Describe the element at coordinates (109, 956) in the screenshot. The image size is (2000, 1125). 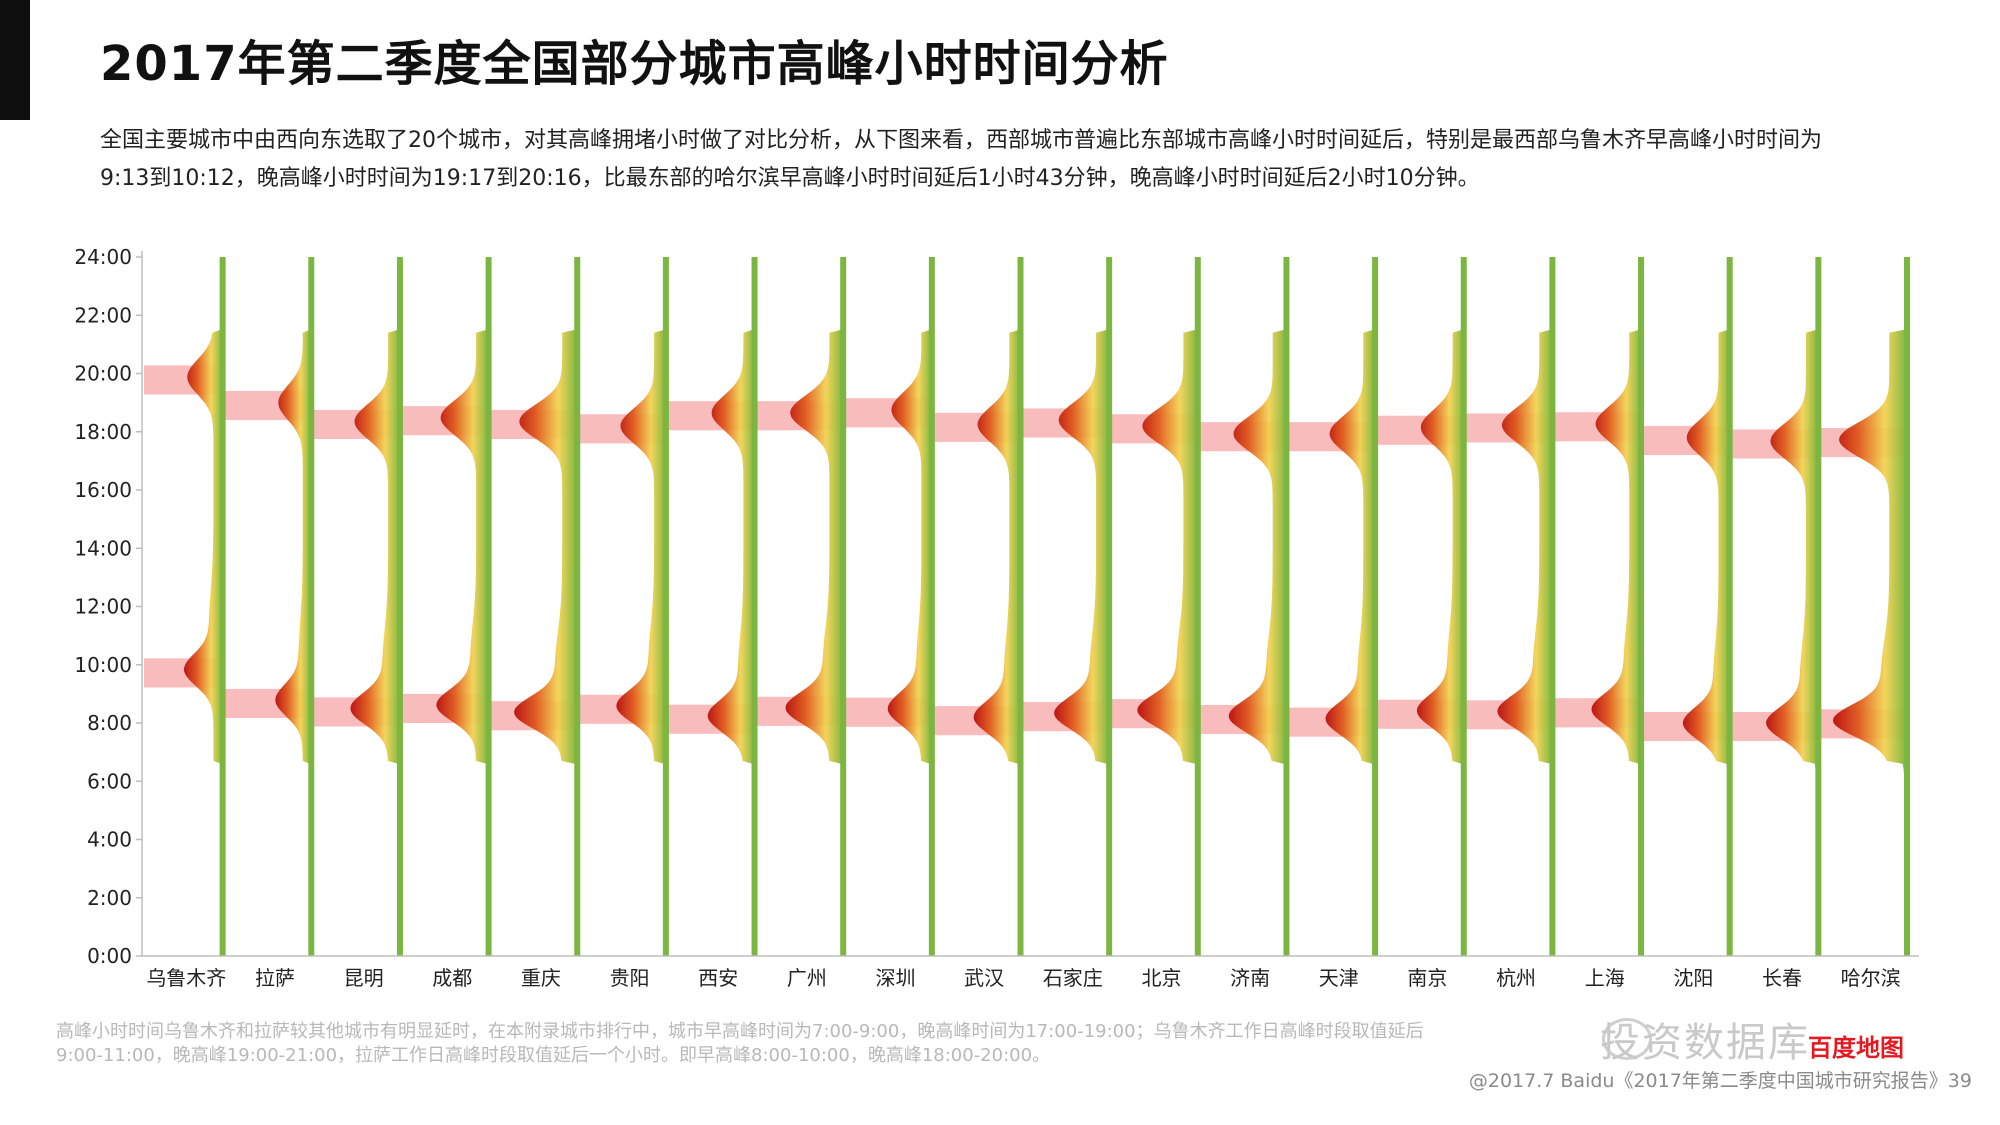
I see `y-tick-label: 0:00` at that location.